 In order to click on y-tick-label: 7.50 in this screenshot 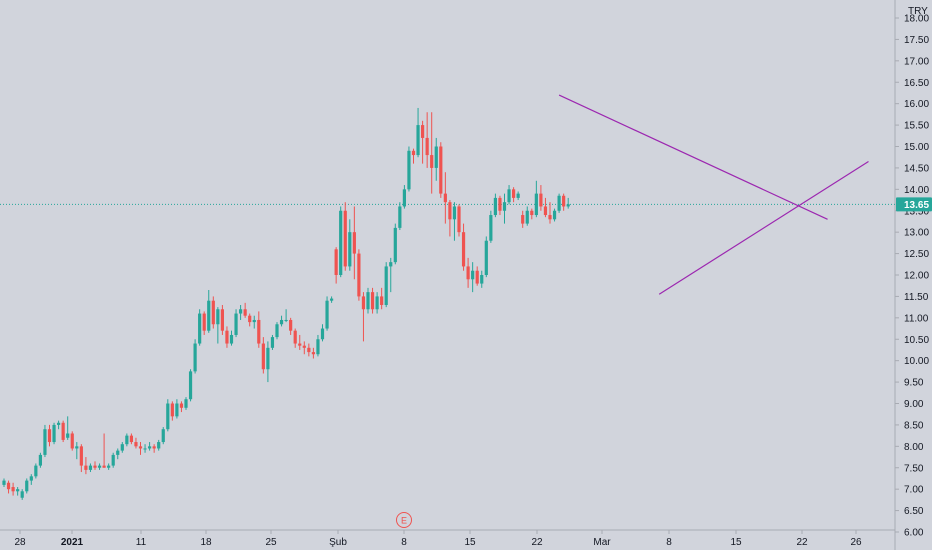, I will do `click(914, 468)`.